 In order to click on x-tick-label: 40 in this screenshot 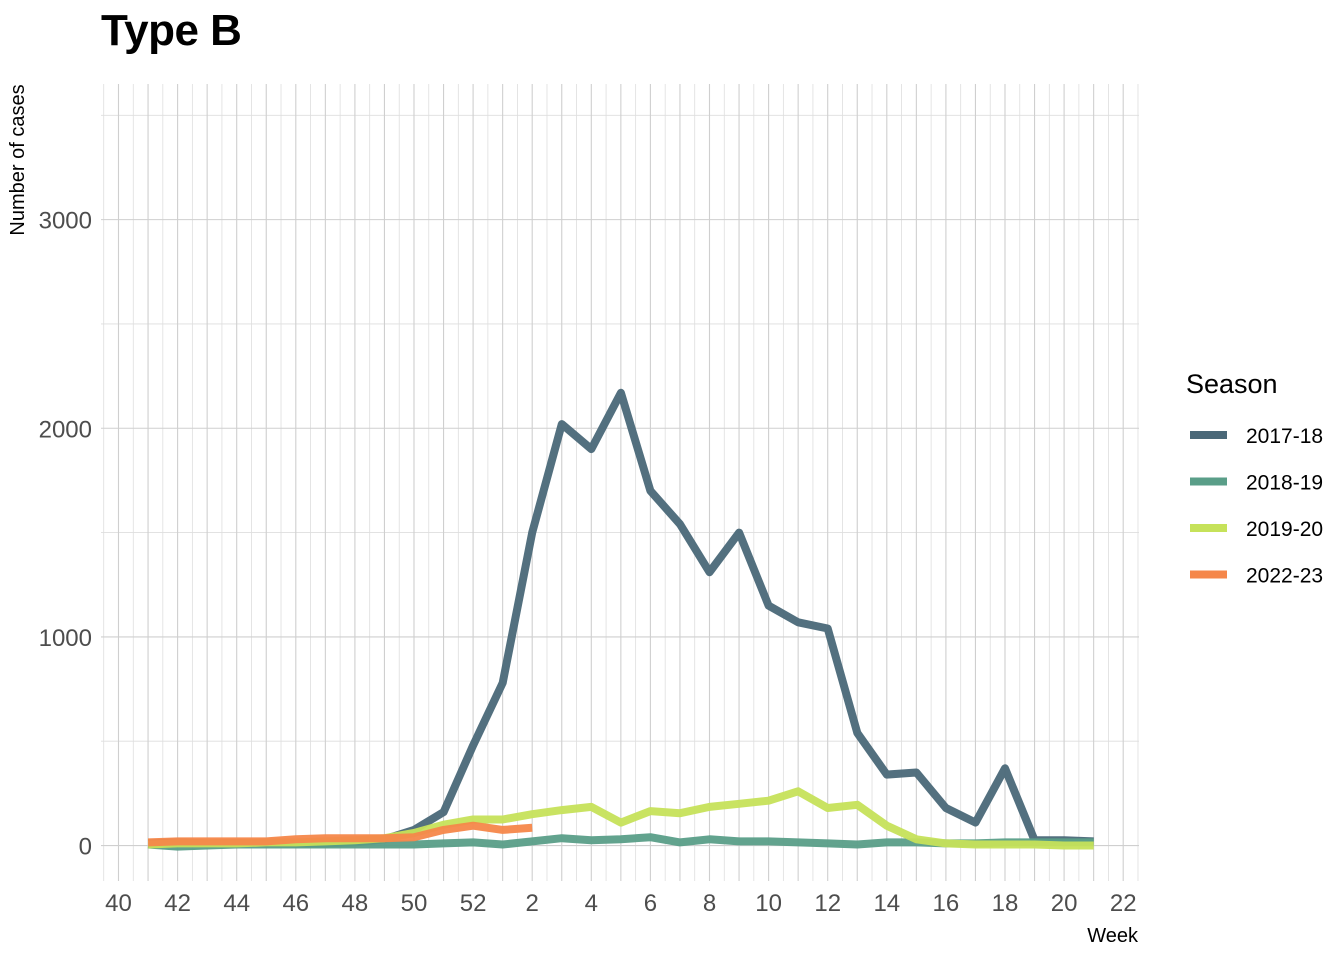, I will do `click(118, 903)`.